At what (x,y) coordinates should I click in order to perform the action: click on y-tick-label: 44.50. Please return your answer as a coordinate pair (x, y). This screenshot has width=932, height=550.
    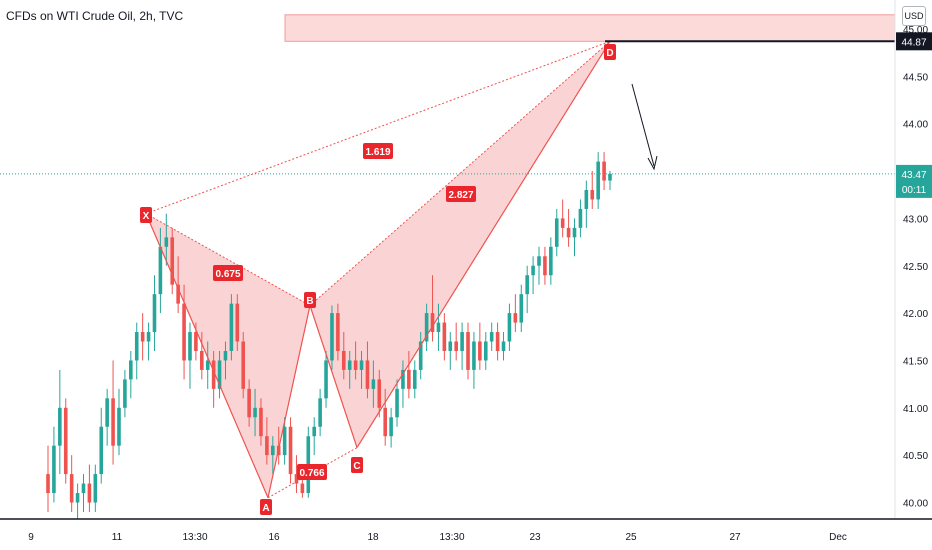
    Looking at the image, I should click on (915, 77).